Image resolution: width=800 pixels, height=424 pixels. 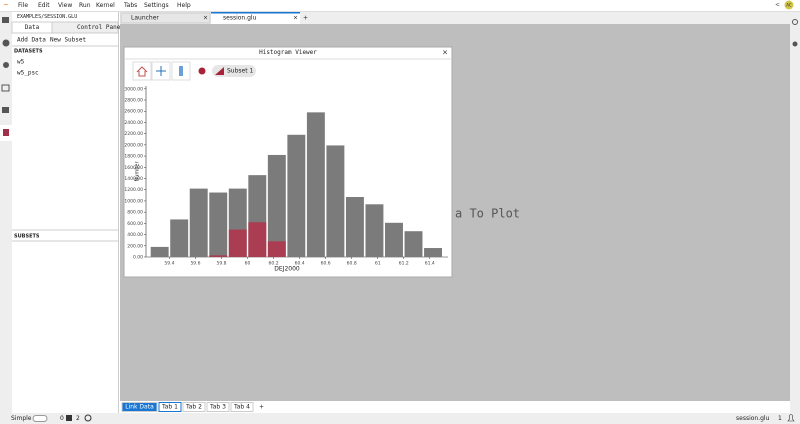 I want to click on x-tick-label: 59.6, so click(x=195, y=264).